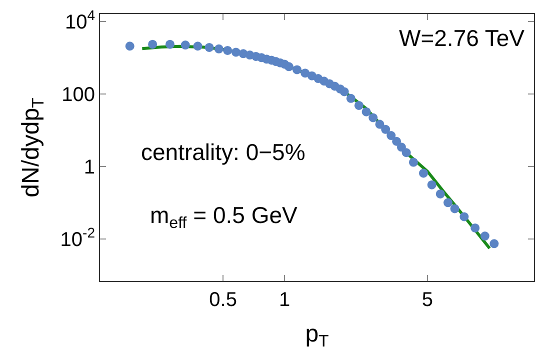  I want to click on y-tick-label: 10$^{-2}$, so click(78, 237).